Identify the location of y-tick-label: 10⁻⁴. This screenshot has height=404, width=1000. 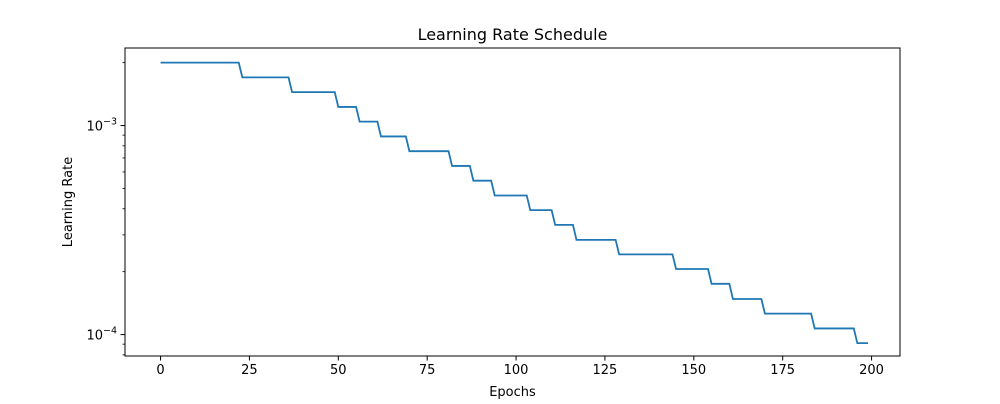
(101, 335).